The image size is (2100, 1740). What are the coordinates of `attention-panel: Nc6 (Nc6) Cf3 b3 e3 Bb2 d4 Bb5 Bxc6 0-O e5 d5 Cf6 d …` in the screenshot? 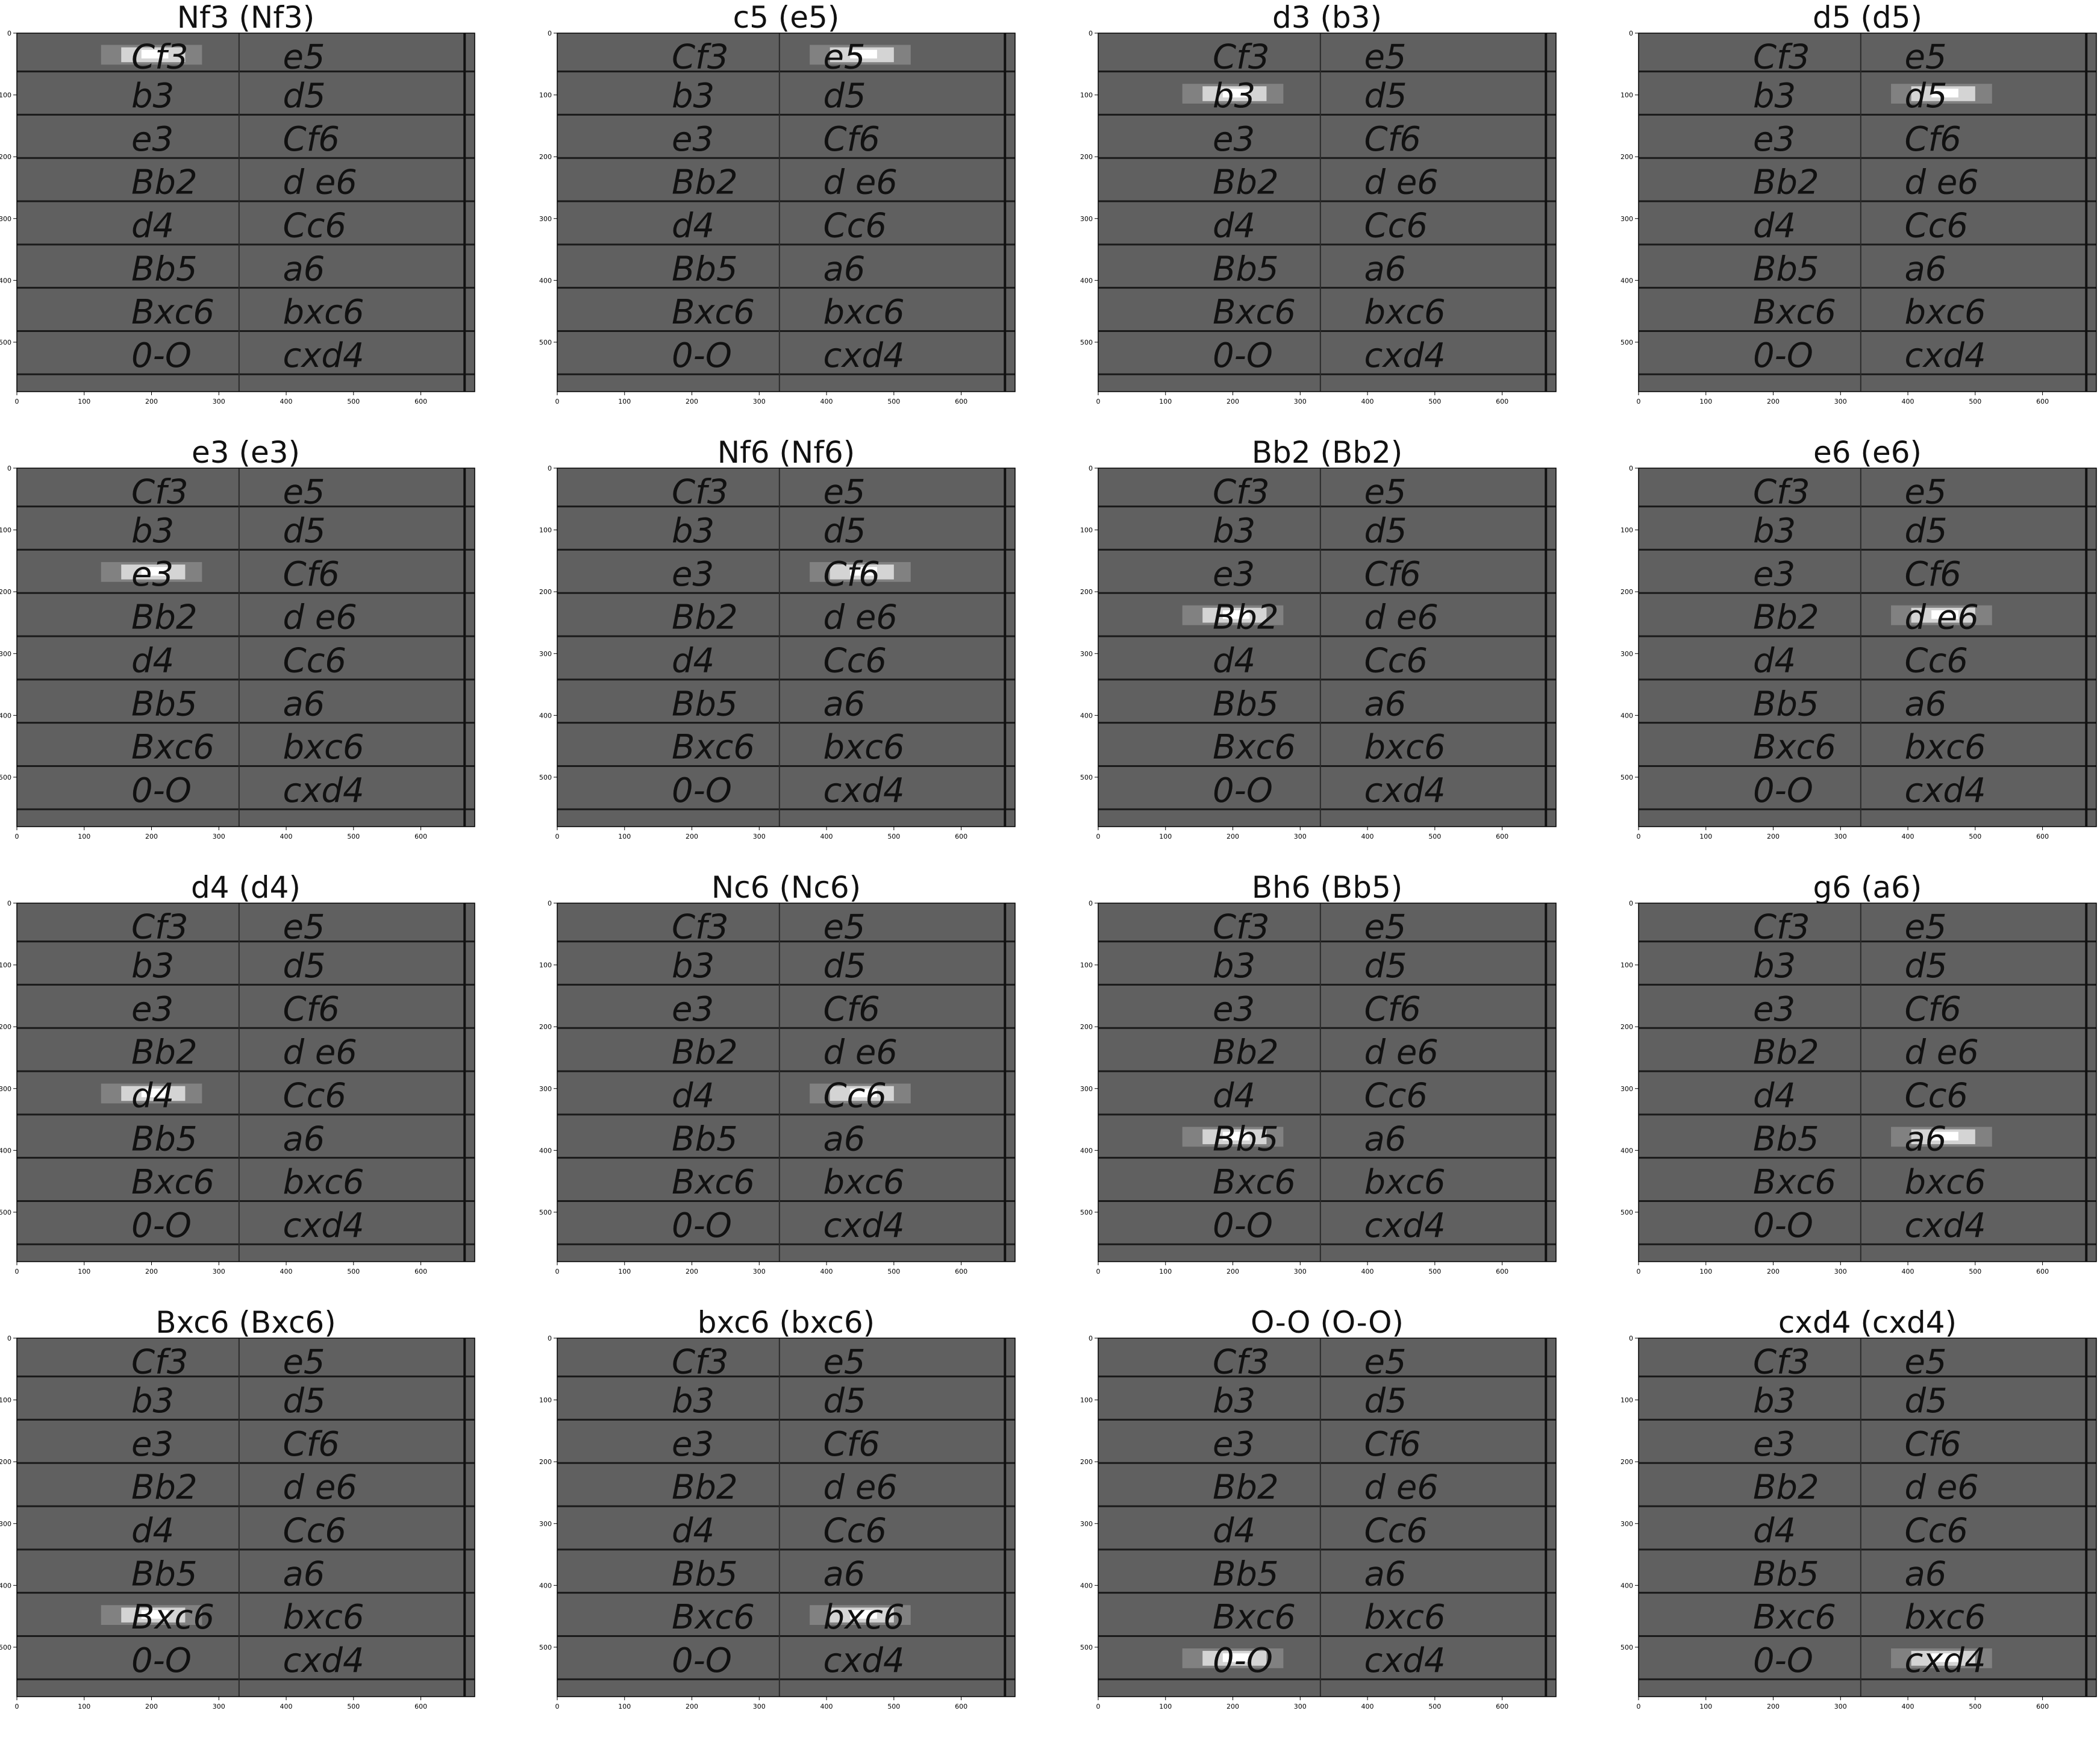 It's located at (777, 1072).